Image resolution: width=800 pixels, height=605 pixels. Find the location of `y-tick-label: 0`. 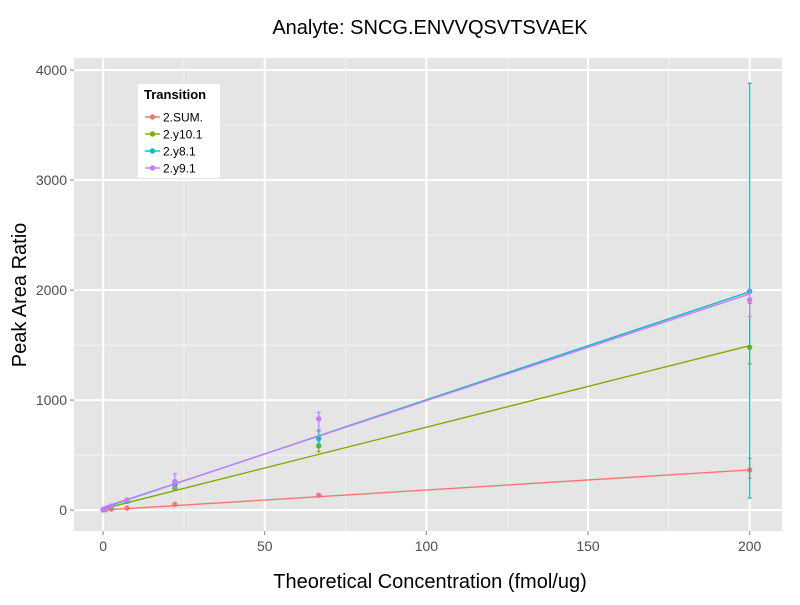

y-tick-label: 0 is located at coordinates (63, 510).